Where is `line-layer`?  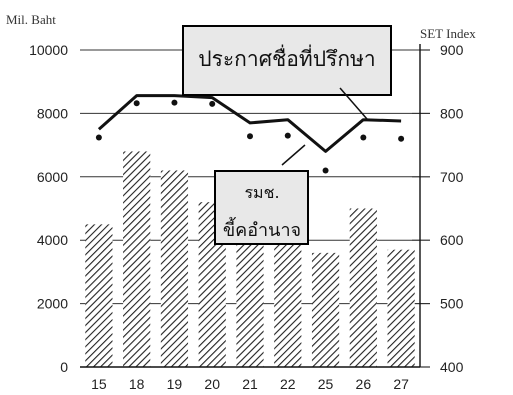
line-layer is located at coordinates (249, 123).